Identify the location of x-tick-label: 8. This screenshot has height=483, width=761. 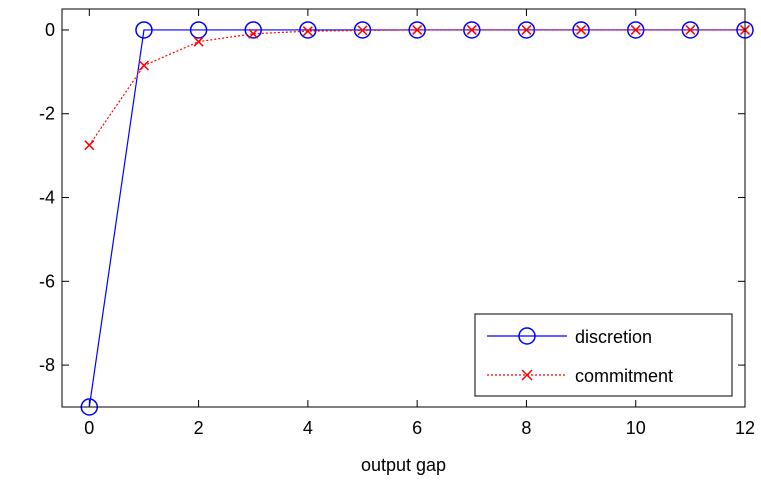
(526, 428).